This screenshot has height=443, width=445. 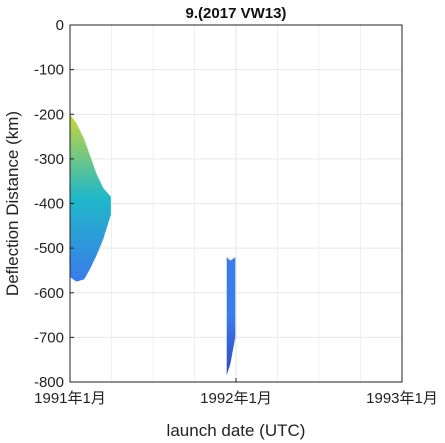 I want to click on y-axis-label: Deflection Distance (km), so click(x=12, y=203).